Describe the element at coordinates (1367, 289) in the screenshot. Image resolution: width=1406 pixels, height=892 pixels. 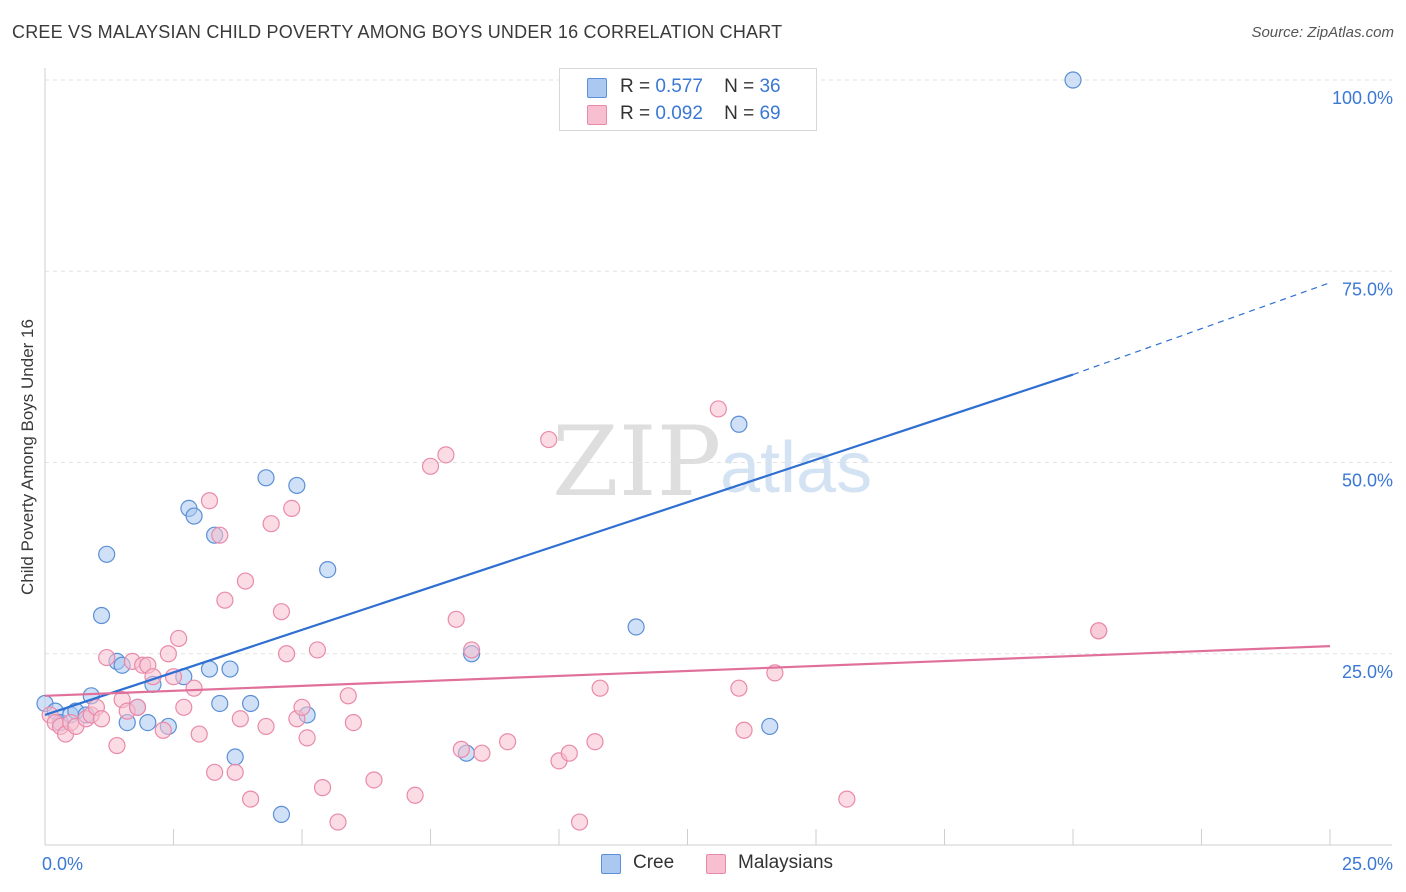
I see `y-tick-label: 75.0%` at that location.